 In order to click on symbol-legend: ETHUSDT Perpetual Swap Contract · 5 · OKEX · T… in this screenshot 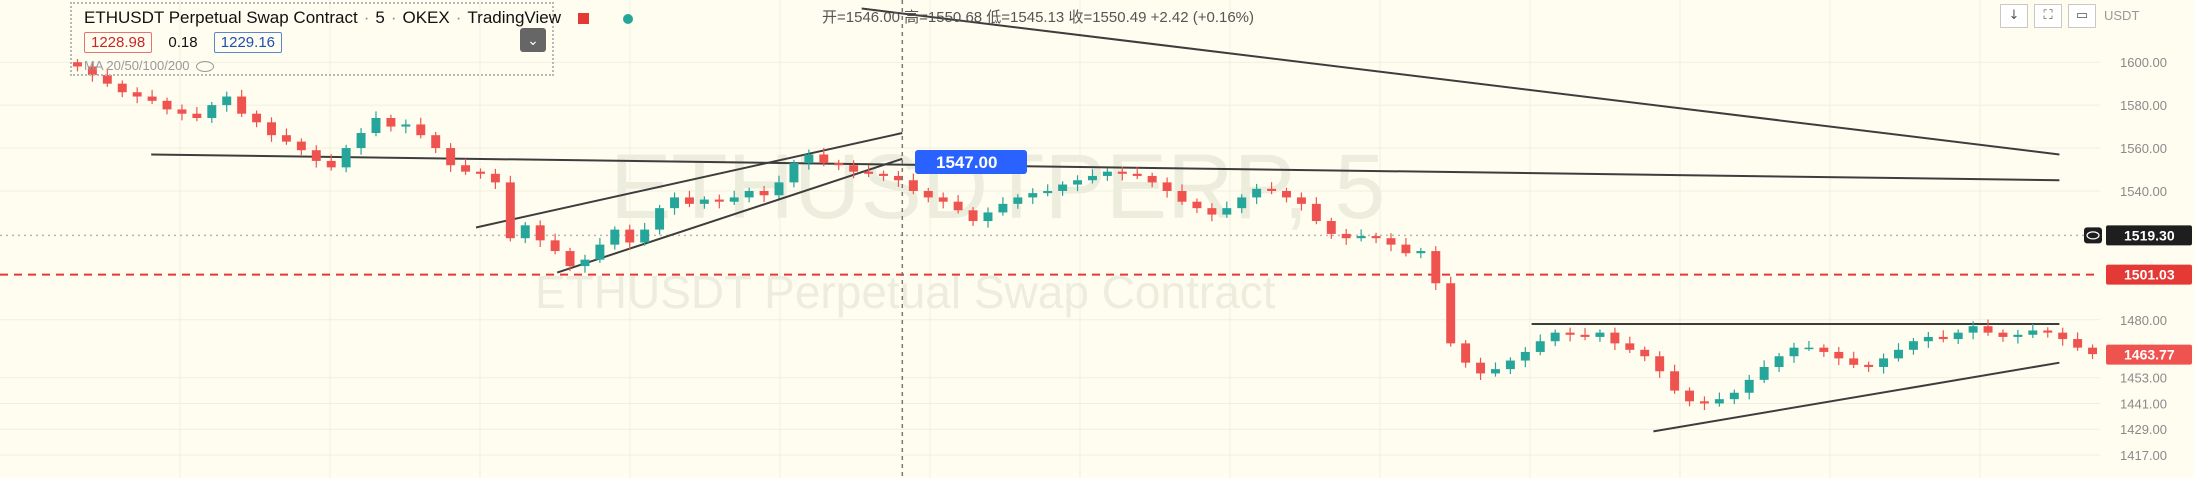, I will do `click(351, 39)`.